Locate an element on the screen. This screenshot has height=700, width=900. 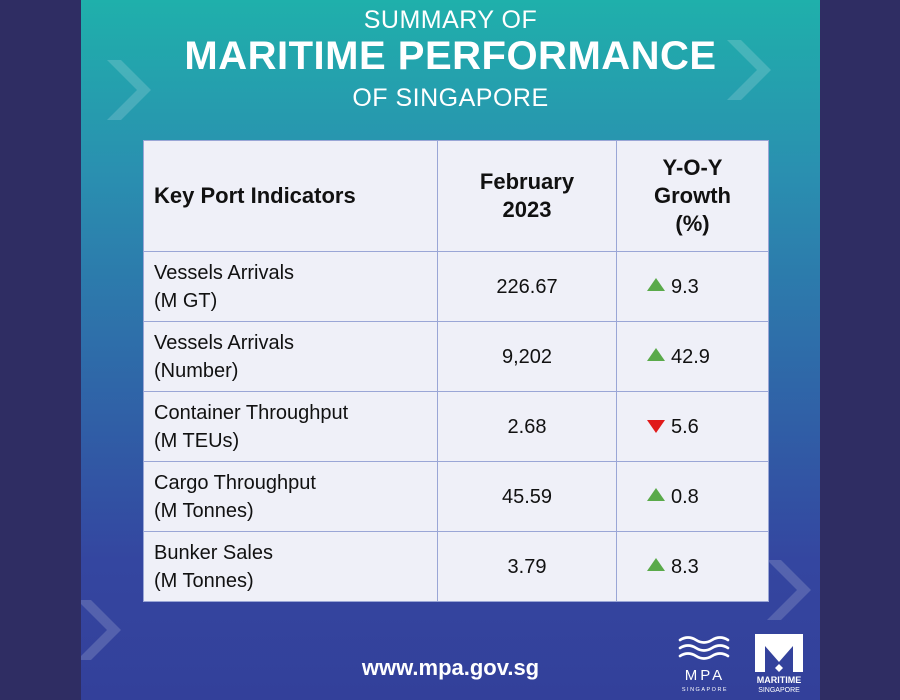
growth-value: 0.8 is located at coordinates (685, 496).